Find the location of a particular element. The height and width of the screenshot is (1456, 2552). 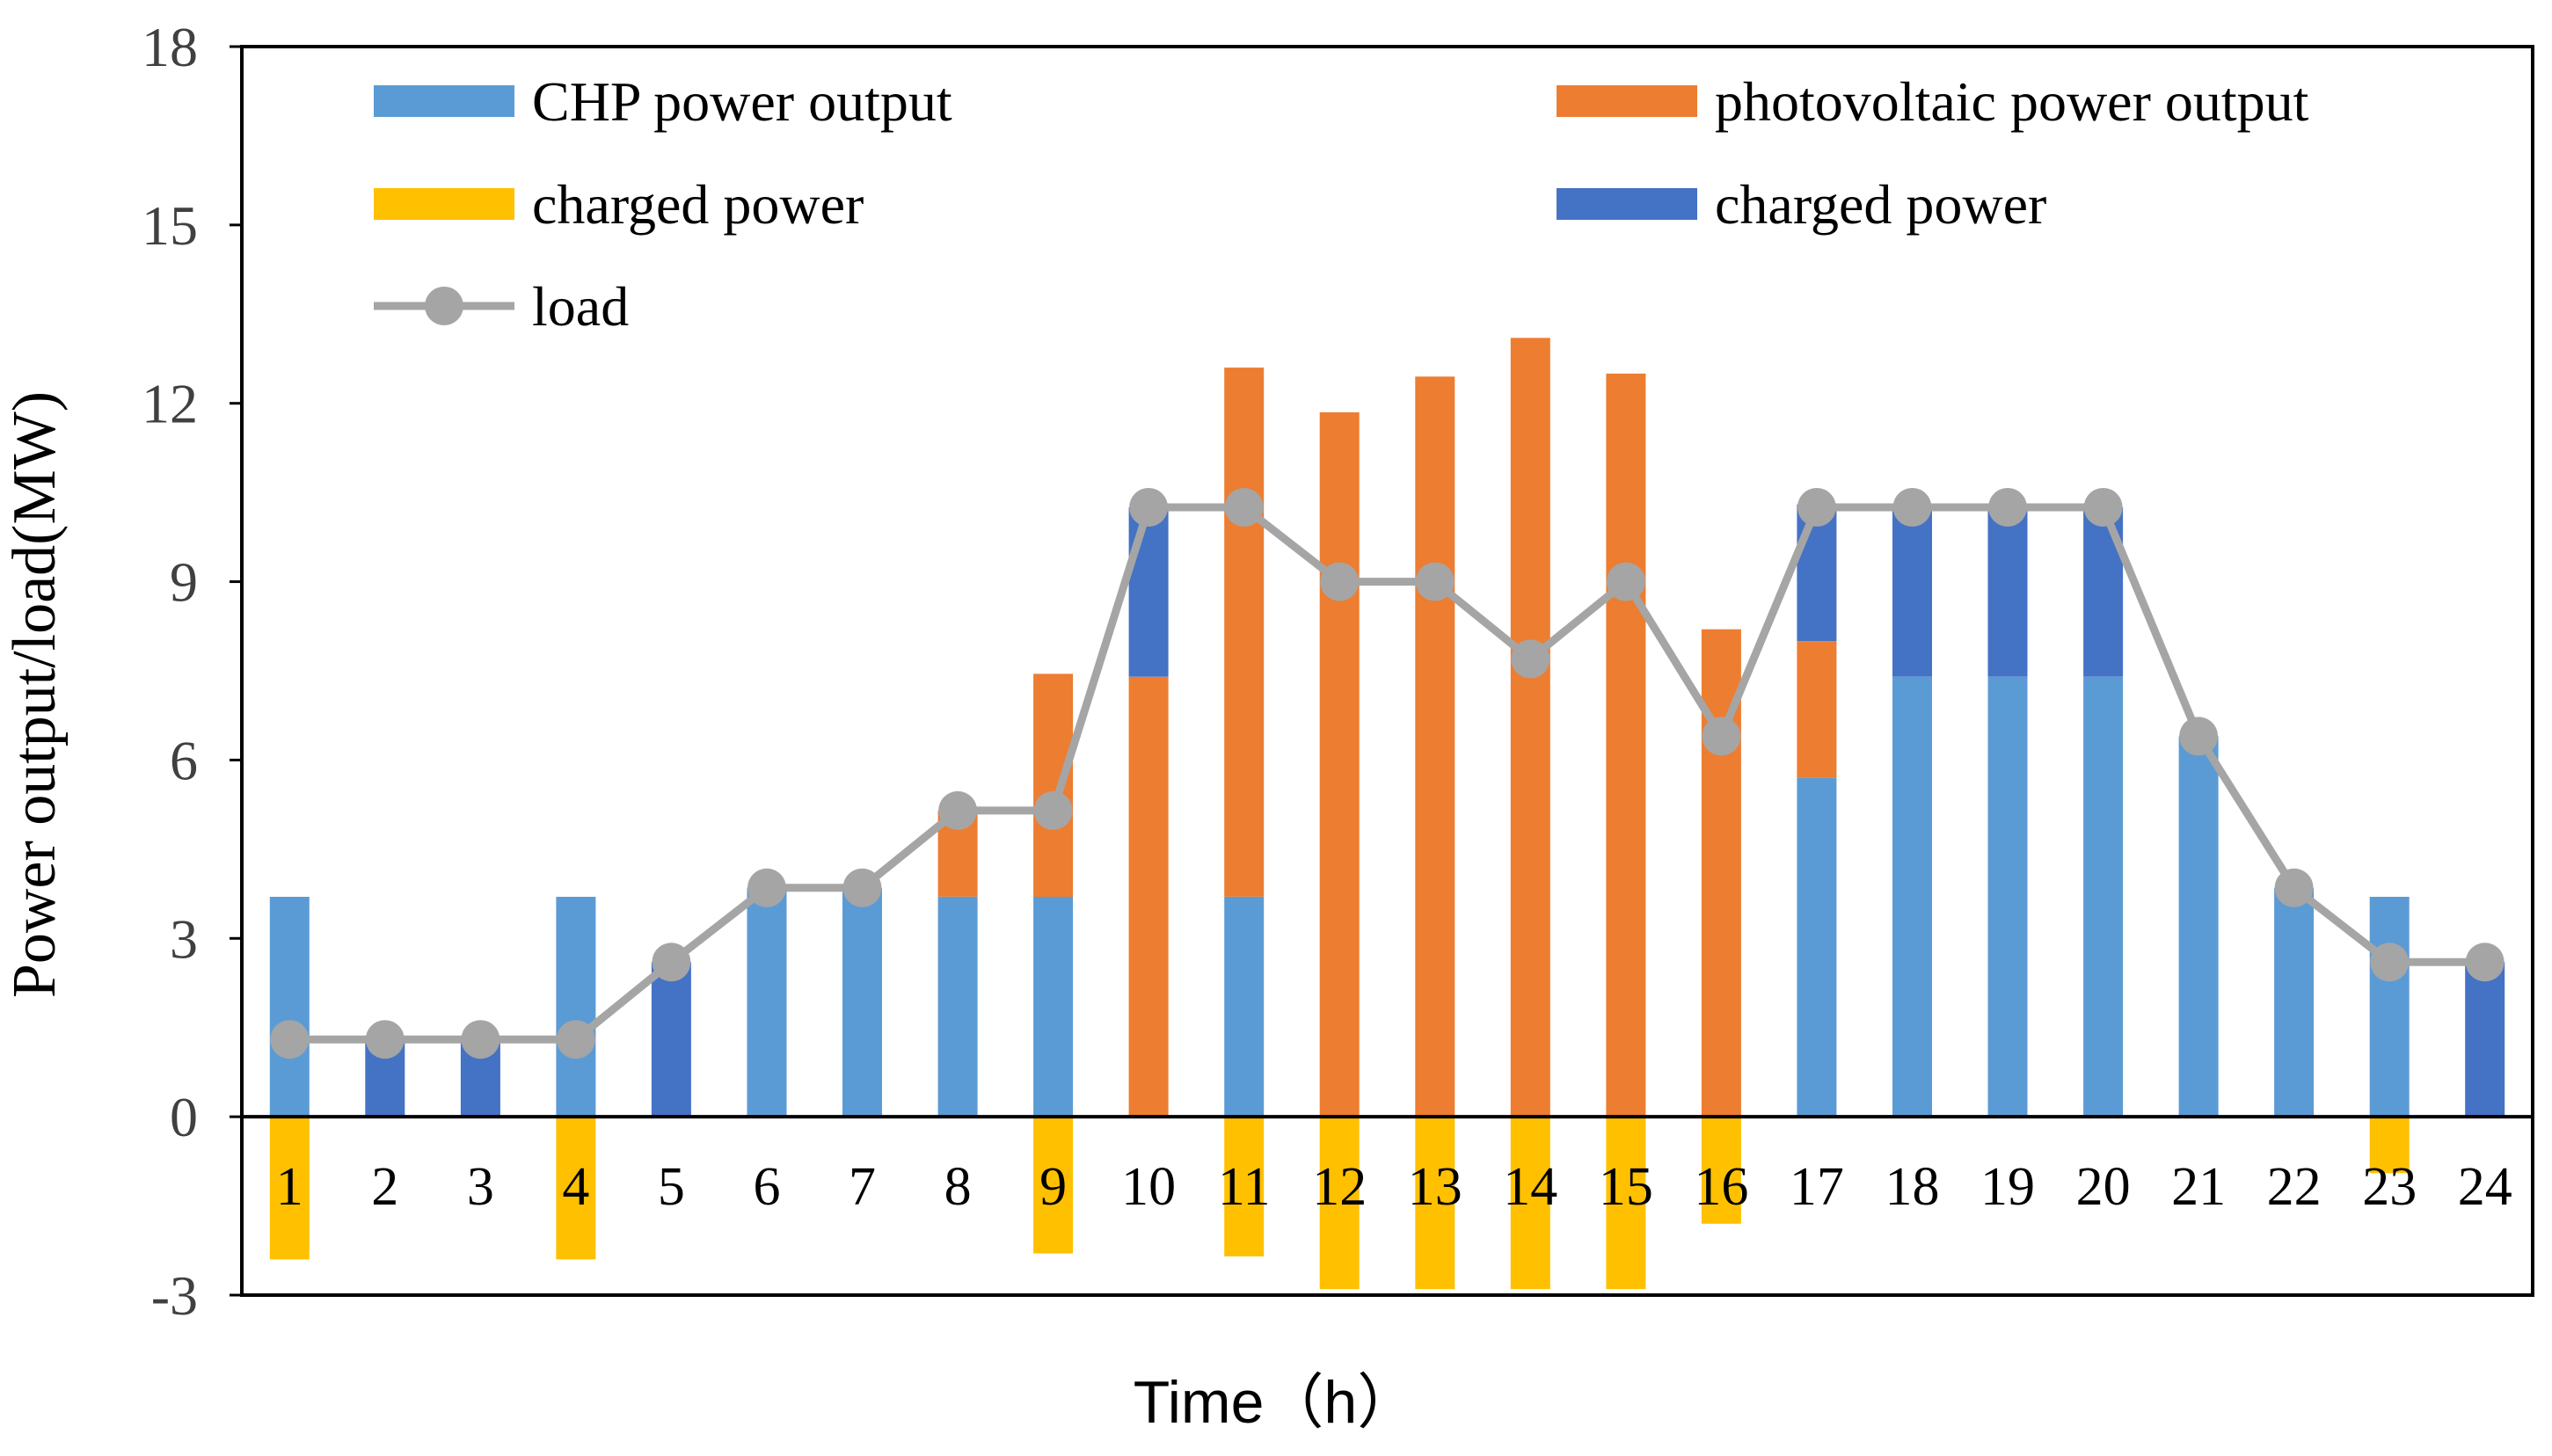

bar-3-h11 is located at coordinates (1245, 1186).